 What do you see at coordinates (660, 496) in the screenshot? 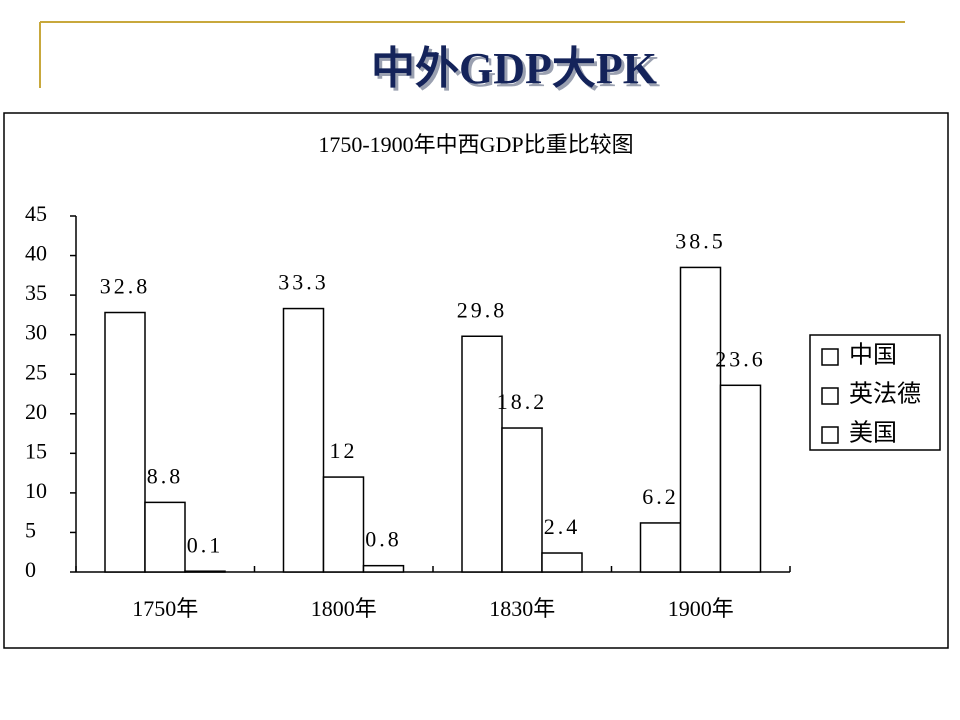
I see `value-label: 6.2` at bounding box center [660, 496].